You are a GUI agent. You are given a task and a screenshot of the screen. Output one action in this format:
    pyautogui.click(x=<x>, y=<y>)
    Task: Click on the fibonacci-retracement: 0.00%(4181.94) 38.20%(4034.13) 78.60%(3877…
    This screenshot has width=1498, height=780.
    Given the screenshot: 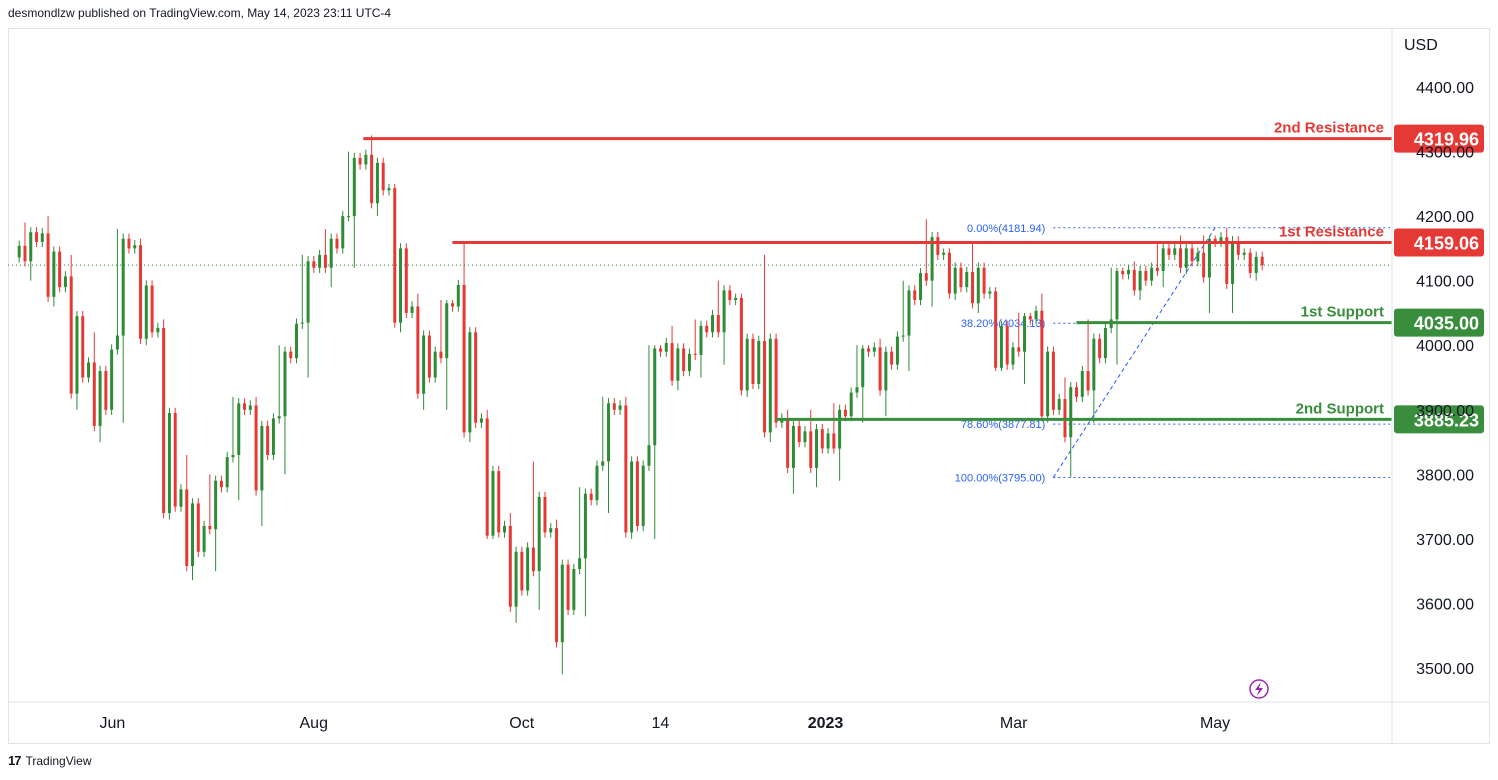 What is the action you would take?
    pyautogui.click(x=1172, y=354)
    